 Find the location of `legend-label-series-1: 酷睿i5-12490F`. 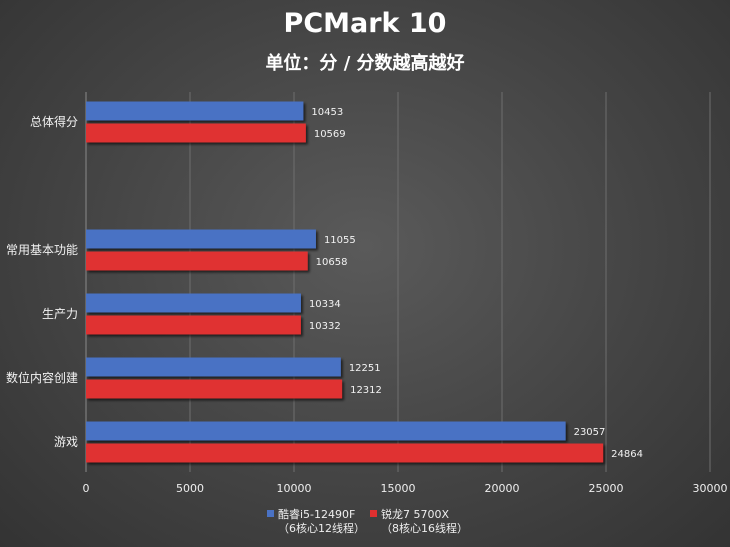

legend-label-series-1: 酷睿i5-12490F is located at coordinates (317, 514).